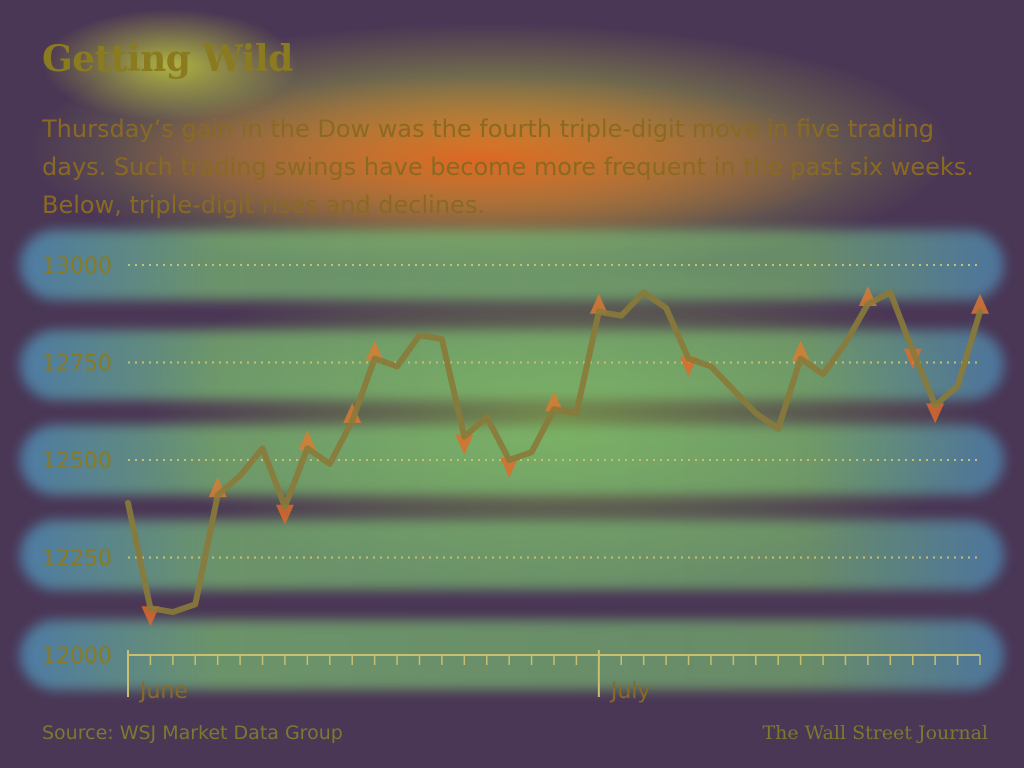  I want to click on y-tick-label: 12750, so click(77, 364).